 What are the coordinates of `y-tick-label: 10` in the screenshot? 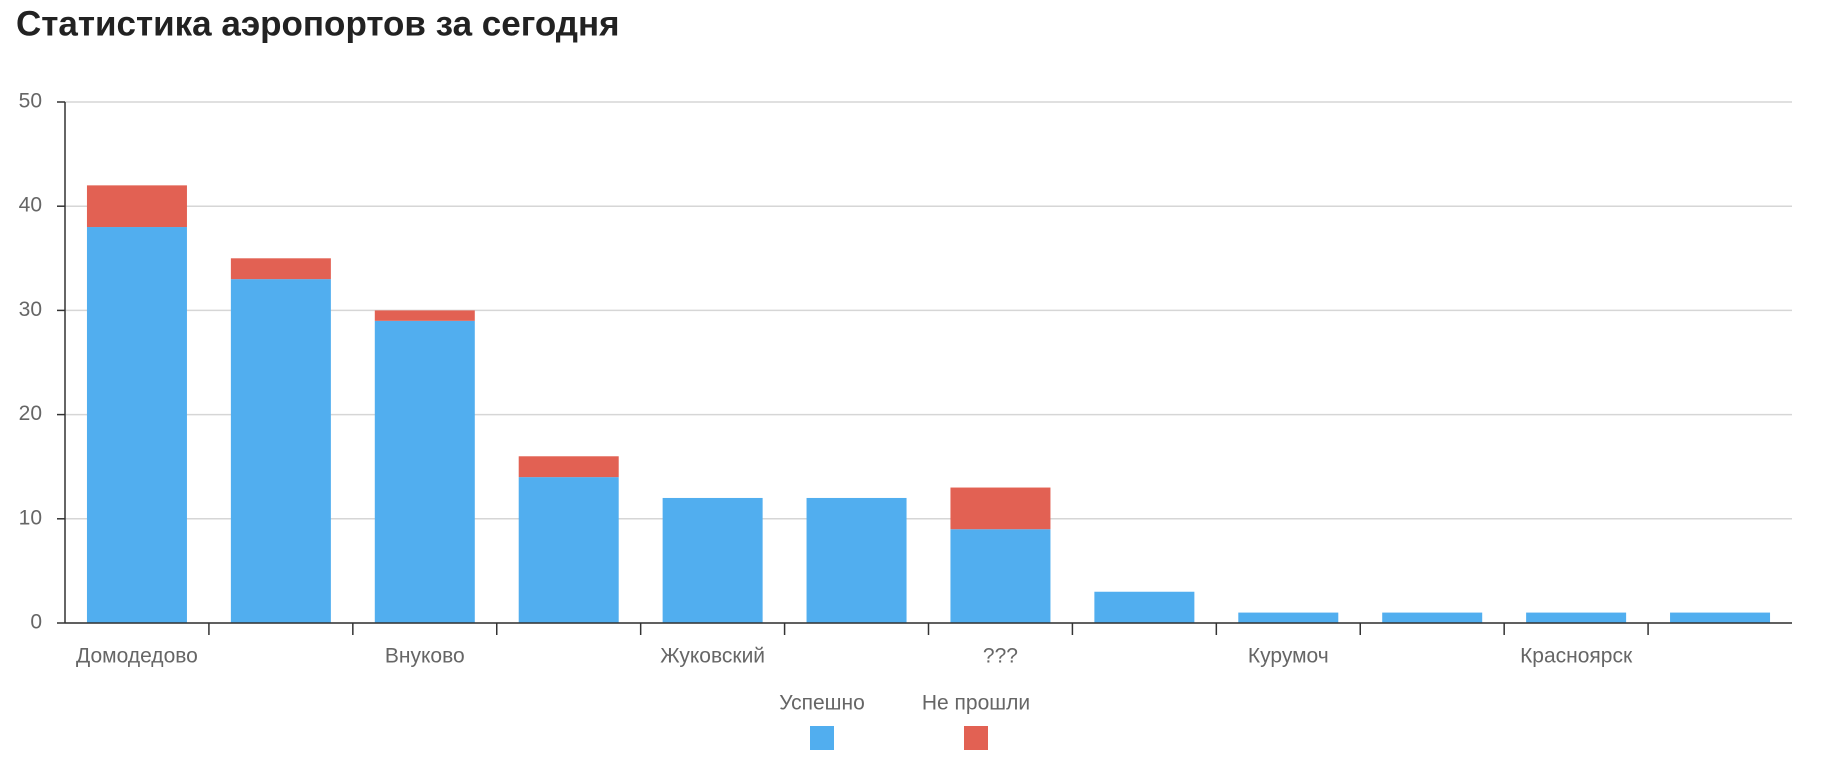 It's located at (30, 517).